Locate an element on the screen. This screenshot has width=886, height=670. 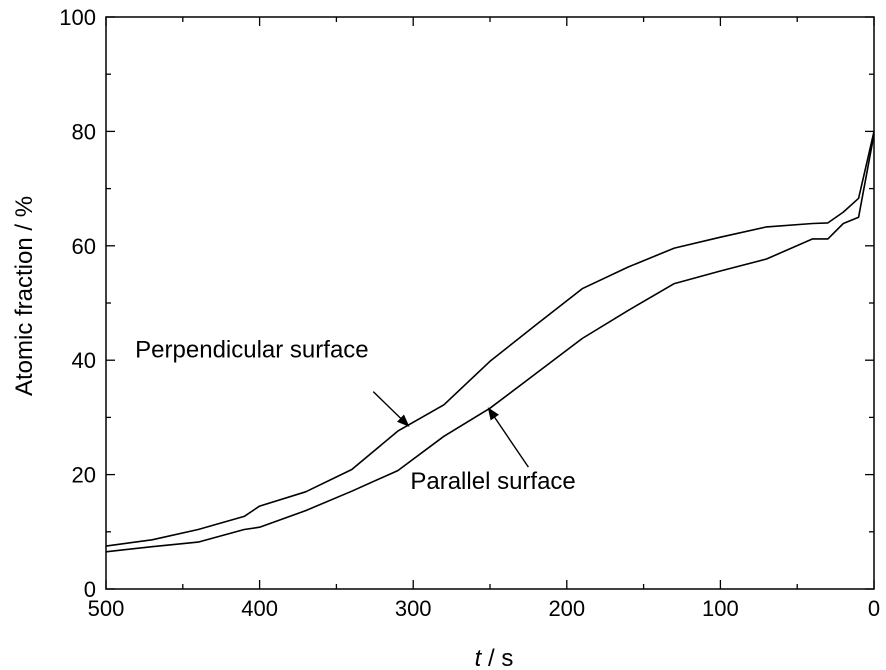
x-axis-unit: / s is located at coordinates (497, 657).